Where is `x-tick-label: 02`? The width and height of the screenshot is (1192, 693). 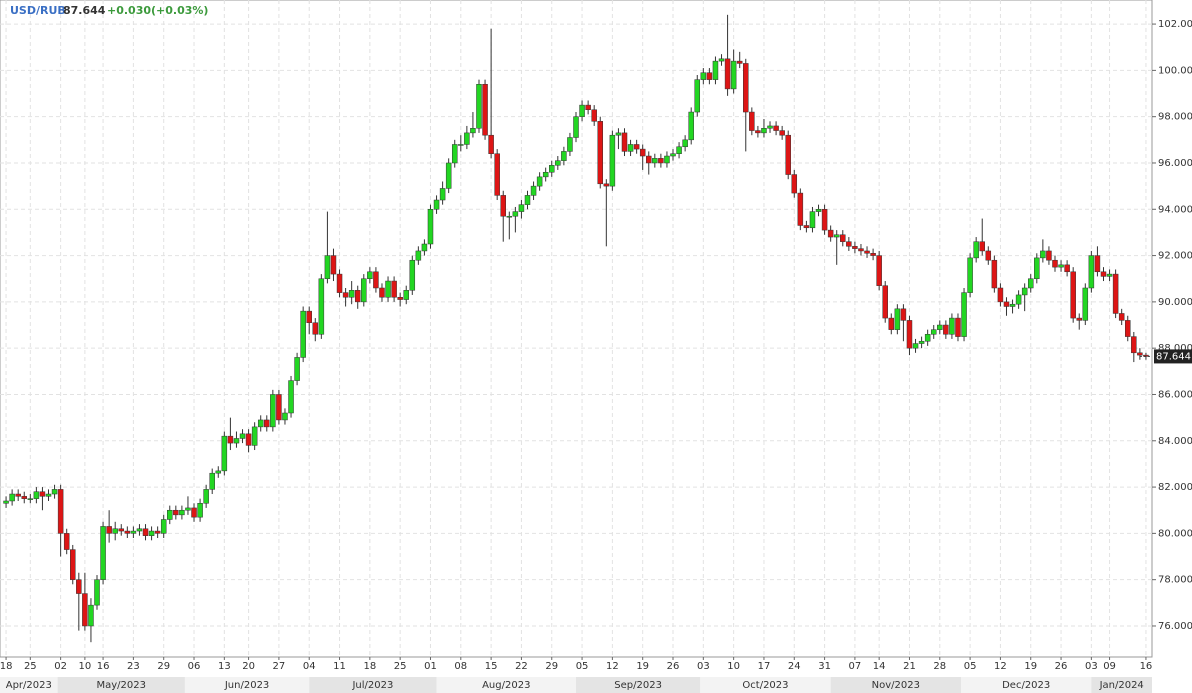
x-tick-label: 02 is located at coordinates (60, 666).